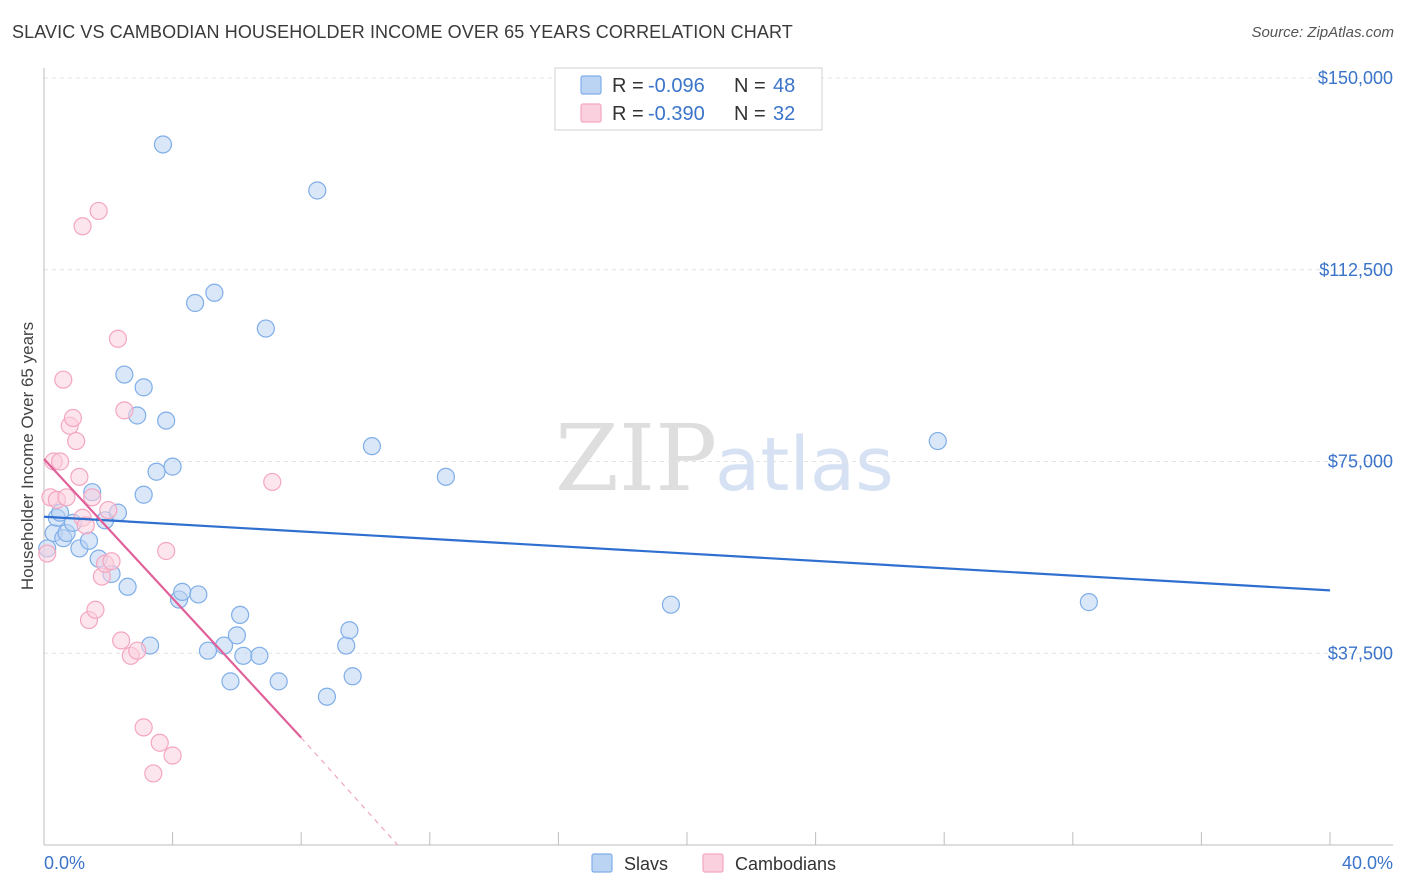 Image resolution: width=1406 pixels, height=892 pixels. Describe the element at coordinates (676, 114) in the screenshot. I see `legend-r-value-cambodians: -0.390` at that location.